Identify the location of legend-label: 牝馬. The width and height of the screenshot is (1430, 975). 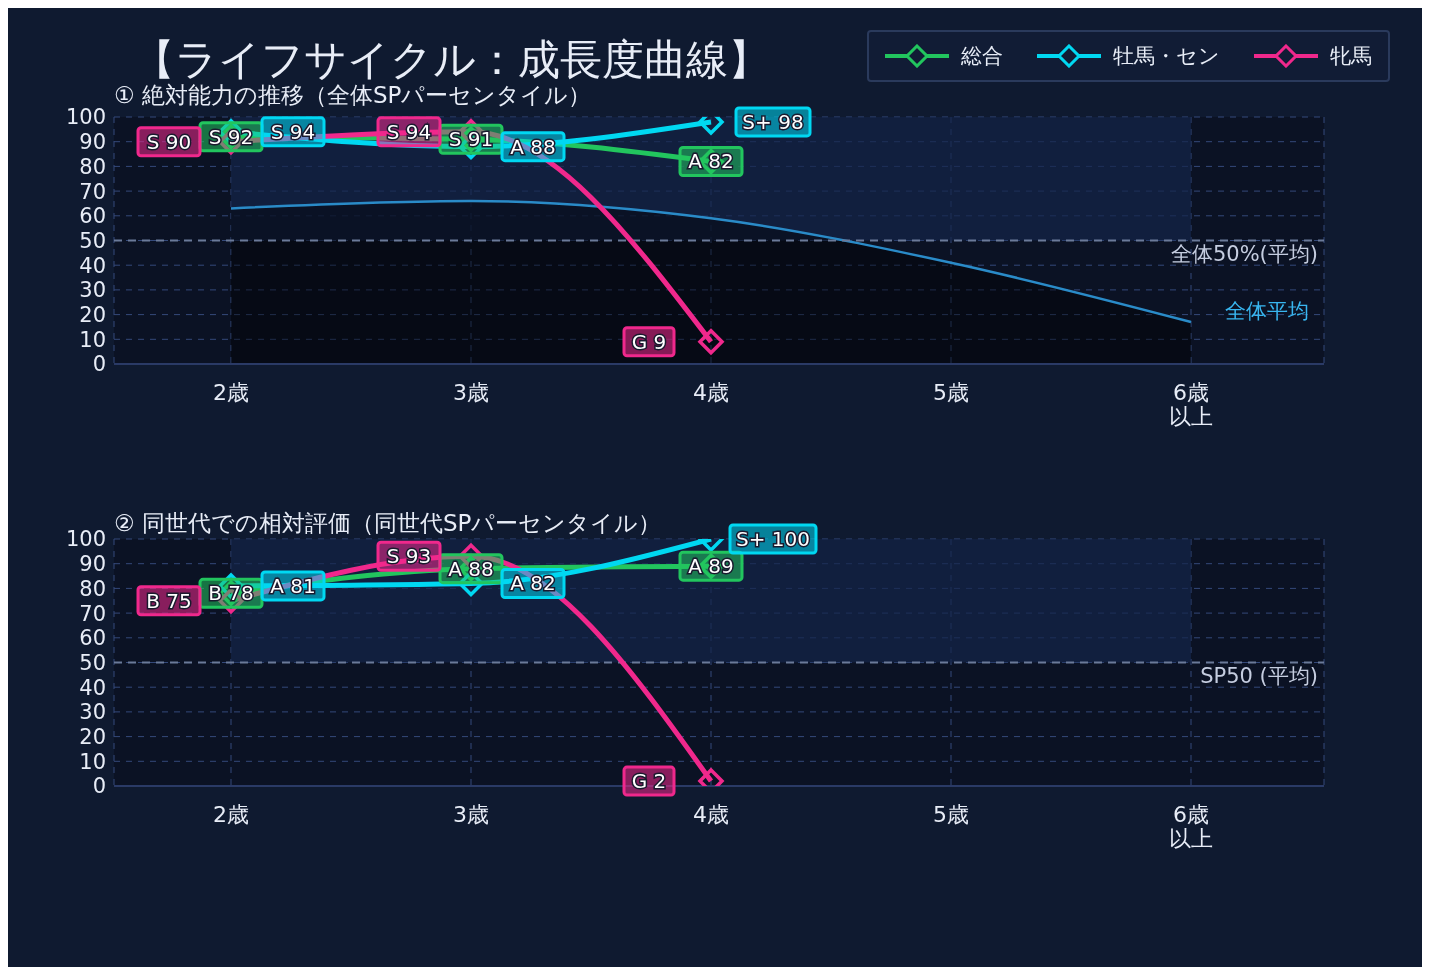
(1351, 56).